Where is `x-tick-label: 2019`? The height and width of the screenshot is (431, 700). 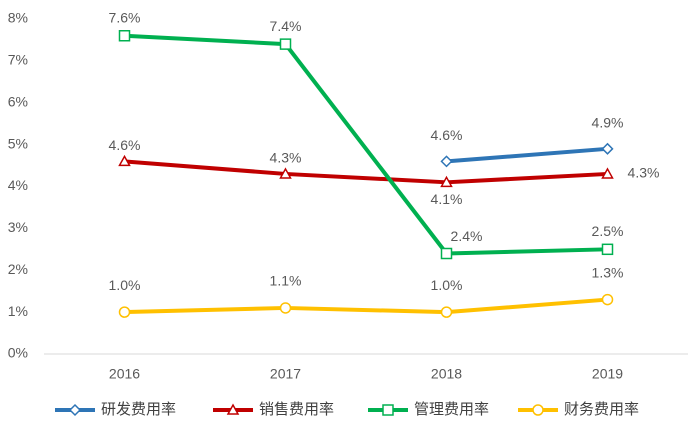 x-tick-label: 2019 is located at coordinates (607, 374).